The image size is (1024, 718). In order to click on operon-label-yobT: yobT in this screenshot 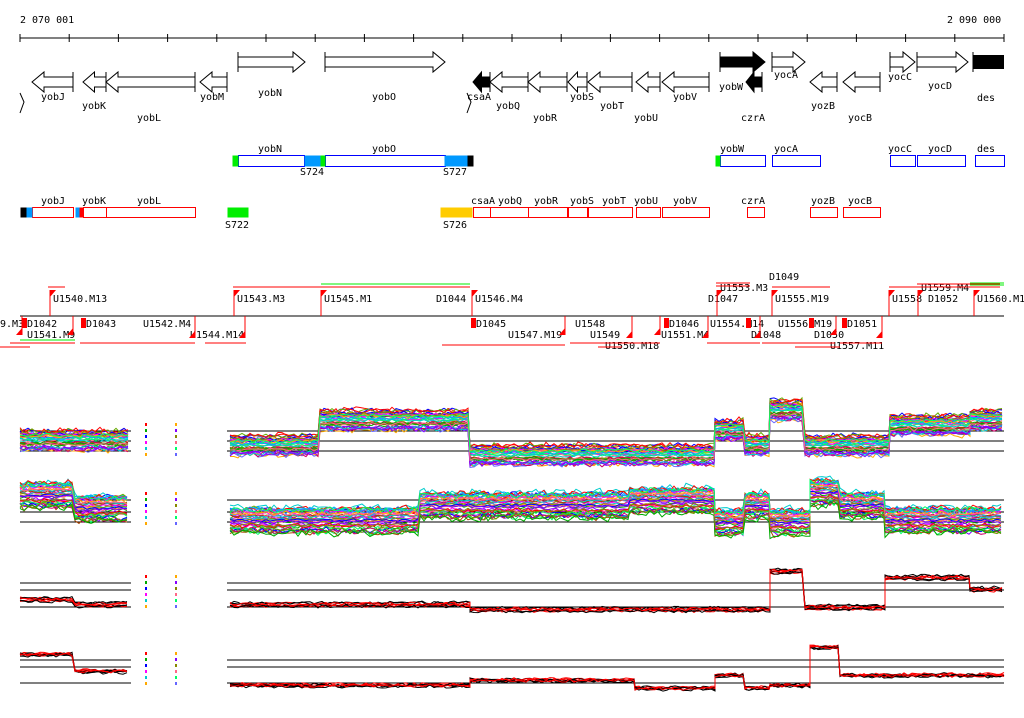, I will do `click(614, 201)`.